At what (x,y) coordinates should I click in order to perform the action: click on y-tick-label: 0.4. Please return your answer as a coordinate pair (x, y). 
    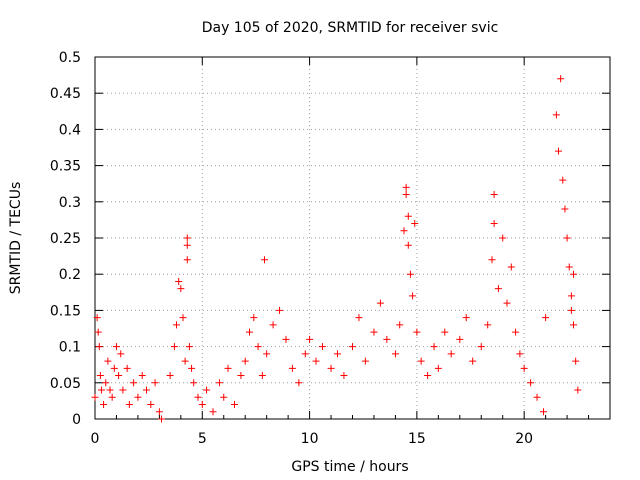
    Looking at the image, I should click on (70, 130).